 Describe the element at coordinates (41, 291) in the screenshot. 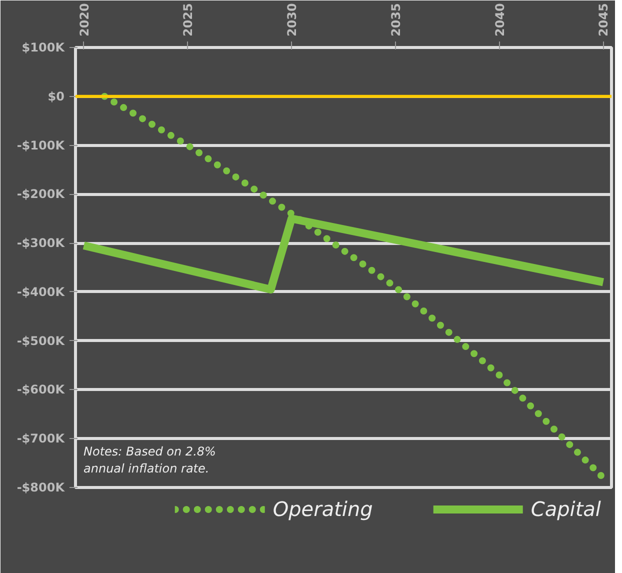

I see `y-tick-label: -$400K` at that location.